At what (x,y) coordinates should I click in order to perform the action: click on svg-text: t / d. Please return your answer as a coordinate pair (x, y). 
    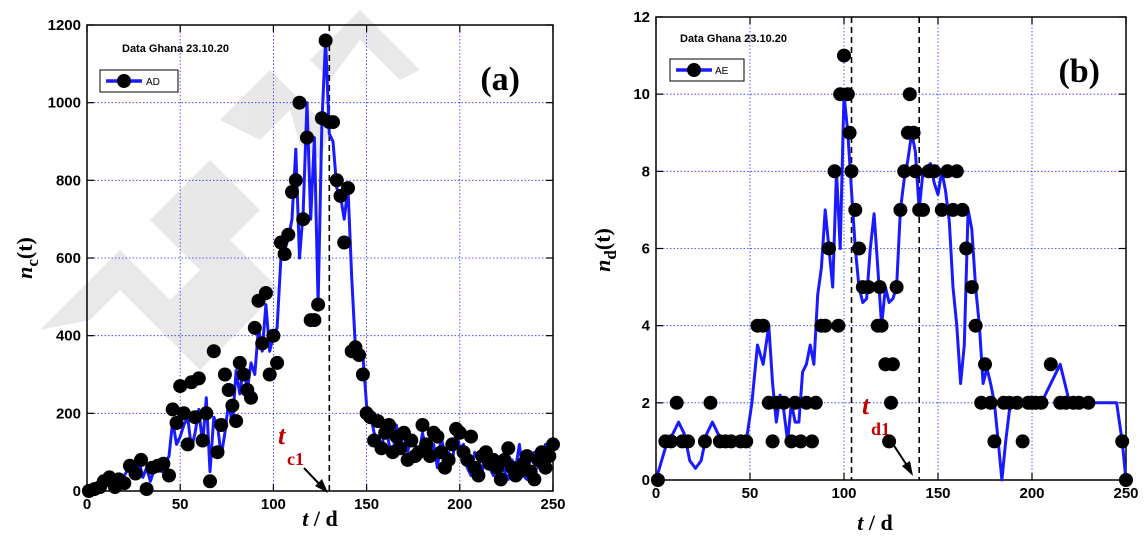
    Looking at the image, I should click on (319, 518).